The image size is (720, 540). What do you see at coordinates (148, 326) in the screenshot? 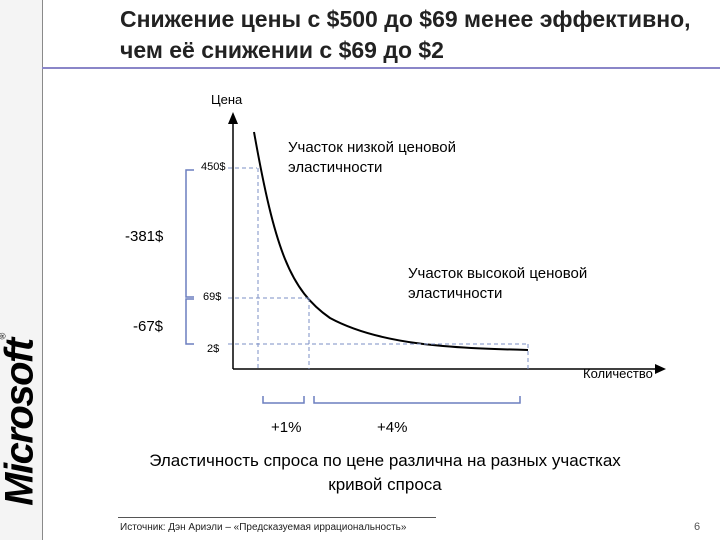
I see `price-change-67: -67$` at bounding box center [148, 326].